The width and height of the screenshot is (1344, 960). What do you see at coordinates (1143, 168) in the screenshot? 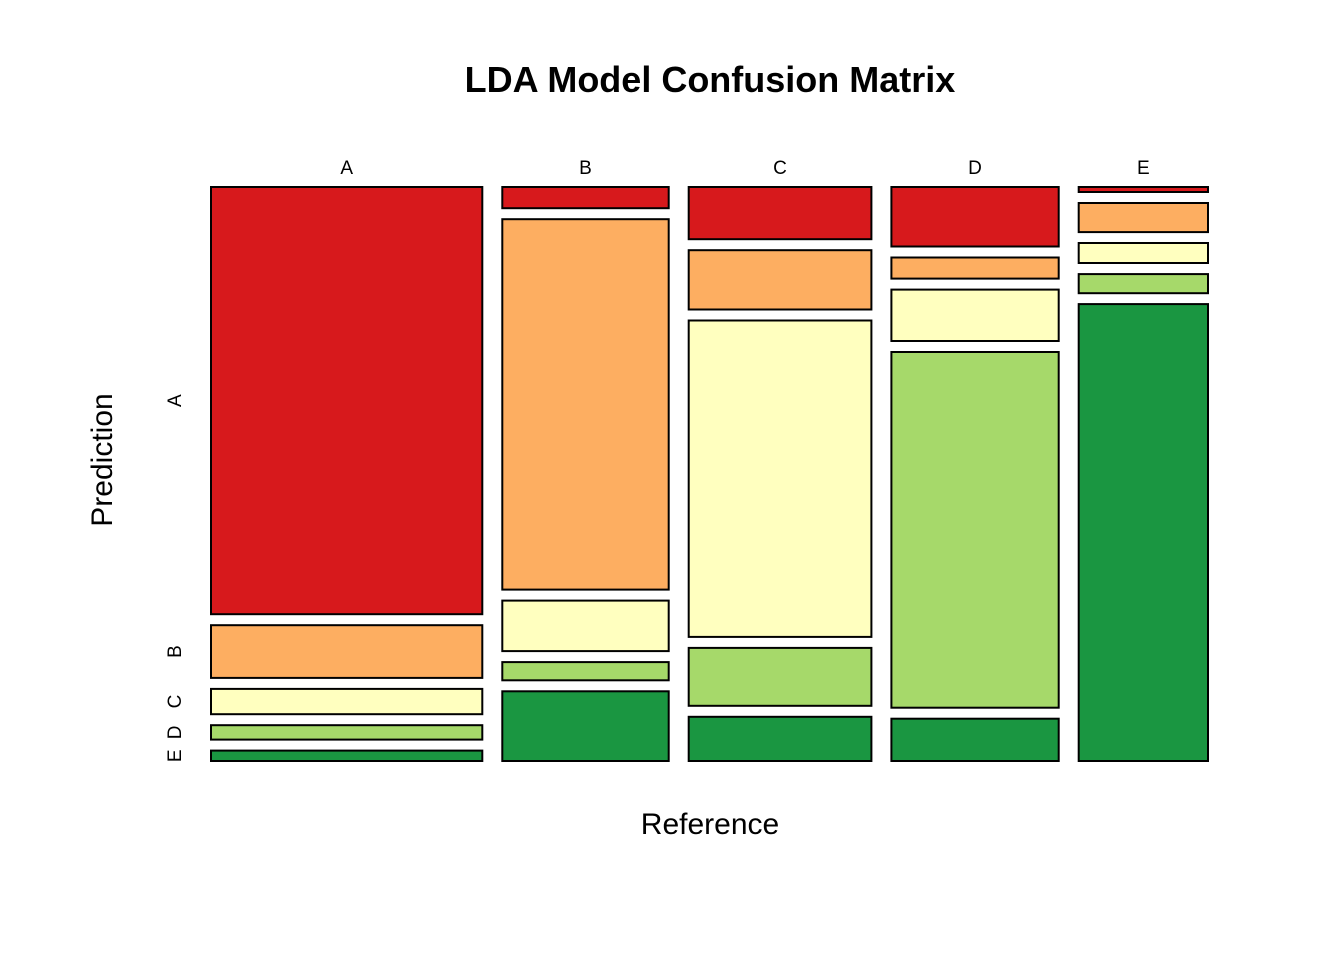
I see `reference-tick-e: E` at bounding box center [1143, 168].